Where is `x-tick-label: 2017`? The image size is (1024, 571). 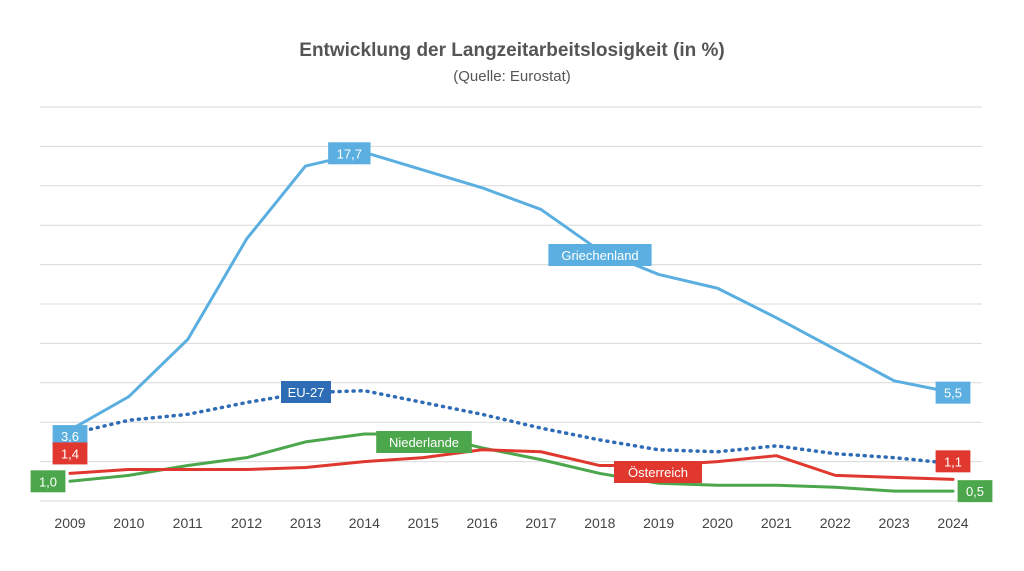 x-tick-label: 2017 is located at coordinates (540, 523).